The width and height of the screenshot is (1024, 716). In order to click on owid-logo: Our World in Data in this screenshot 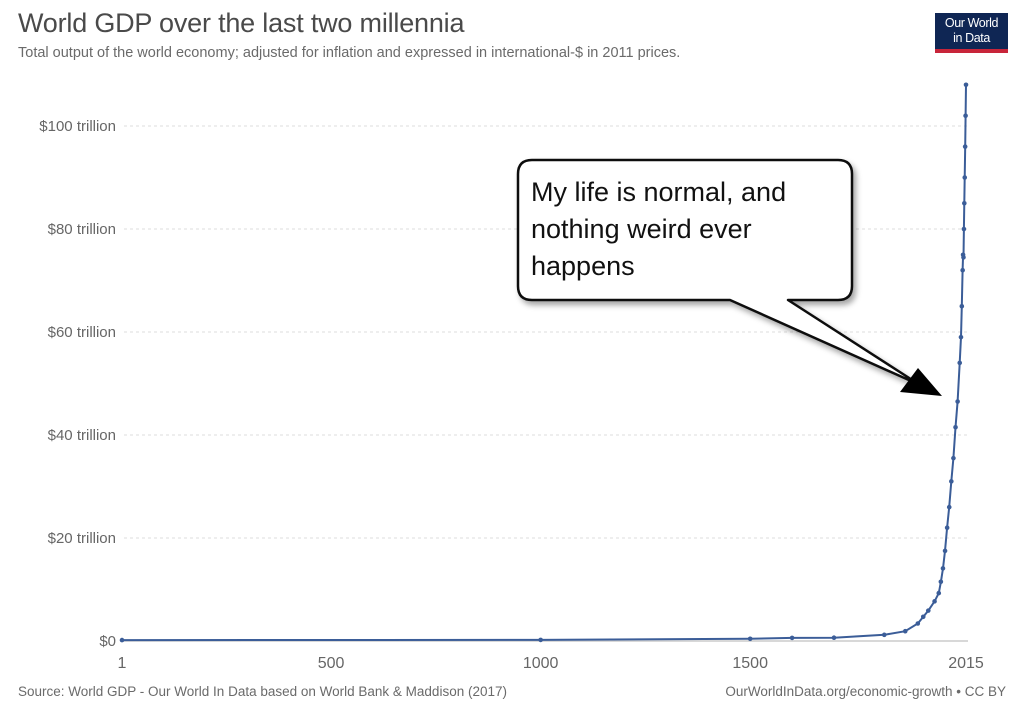, I will do `click(971, 33)`.